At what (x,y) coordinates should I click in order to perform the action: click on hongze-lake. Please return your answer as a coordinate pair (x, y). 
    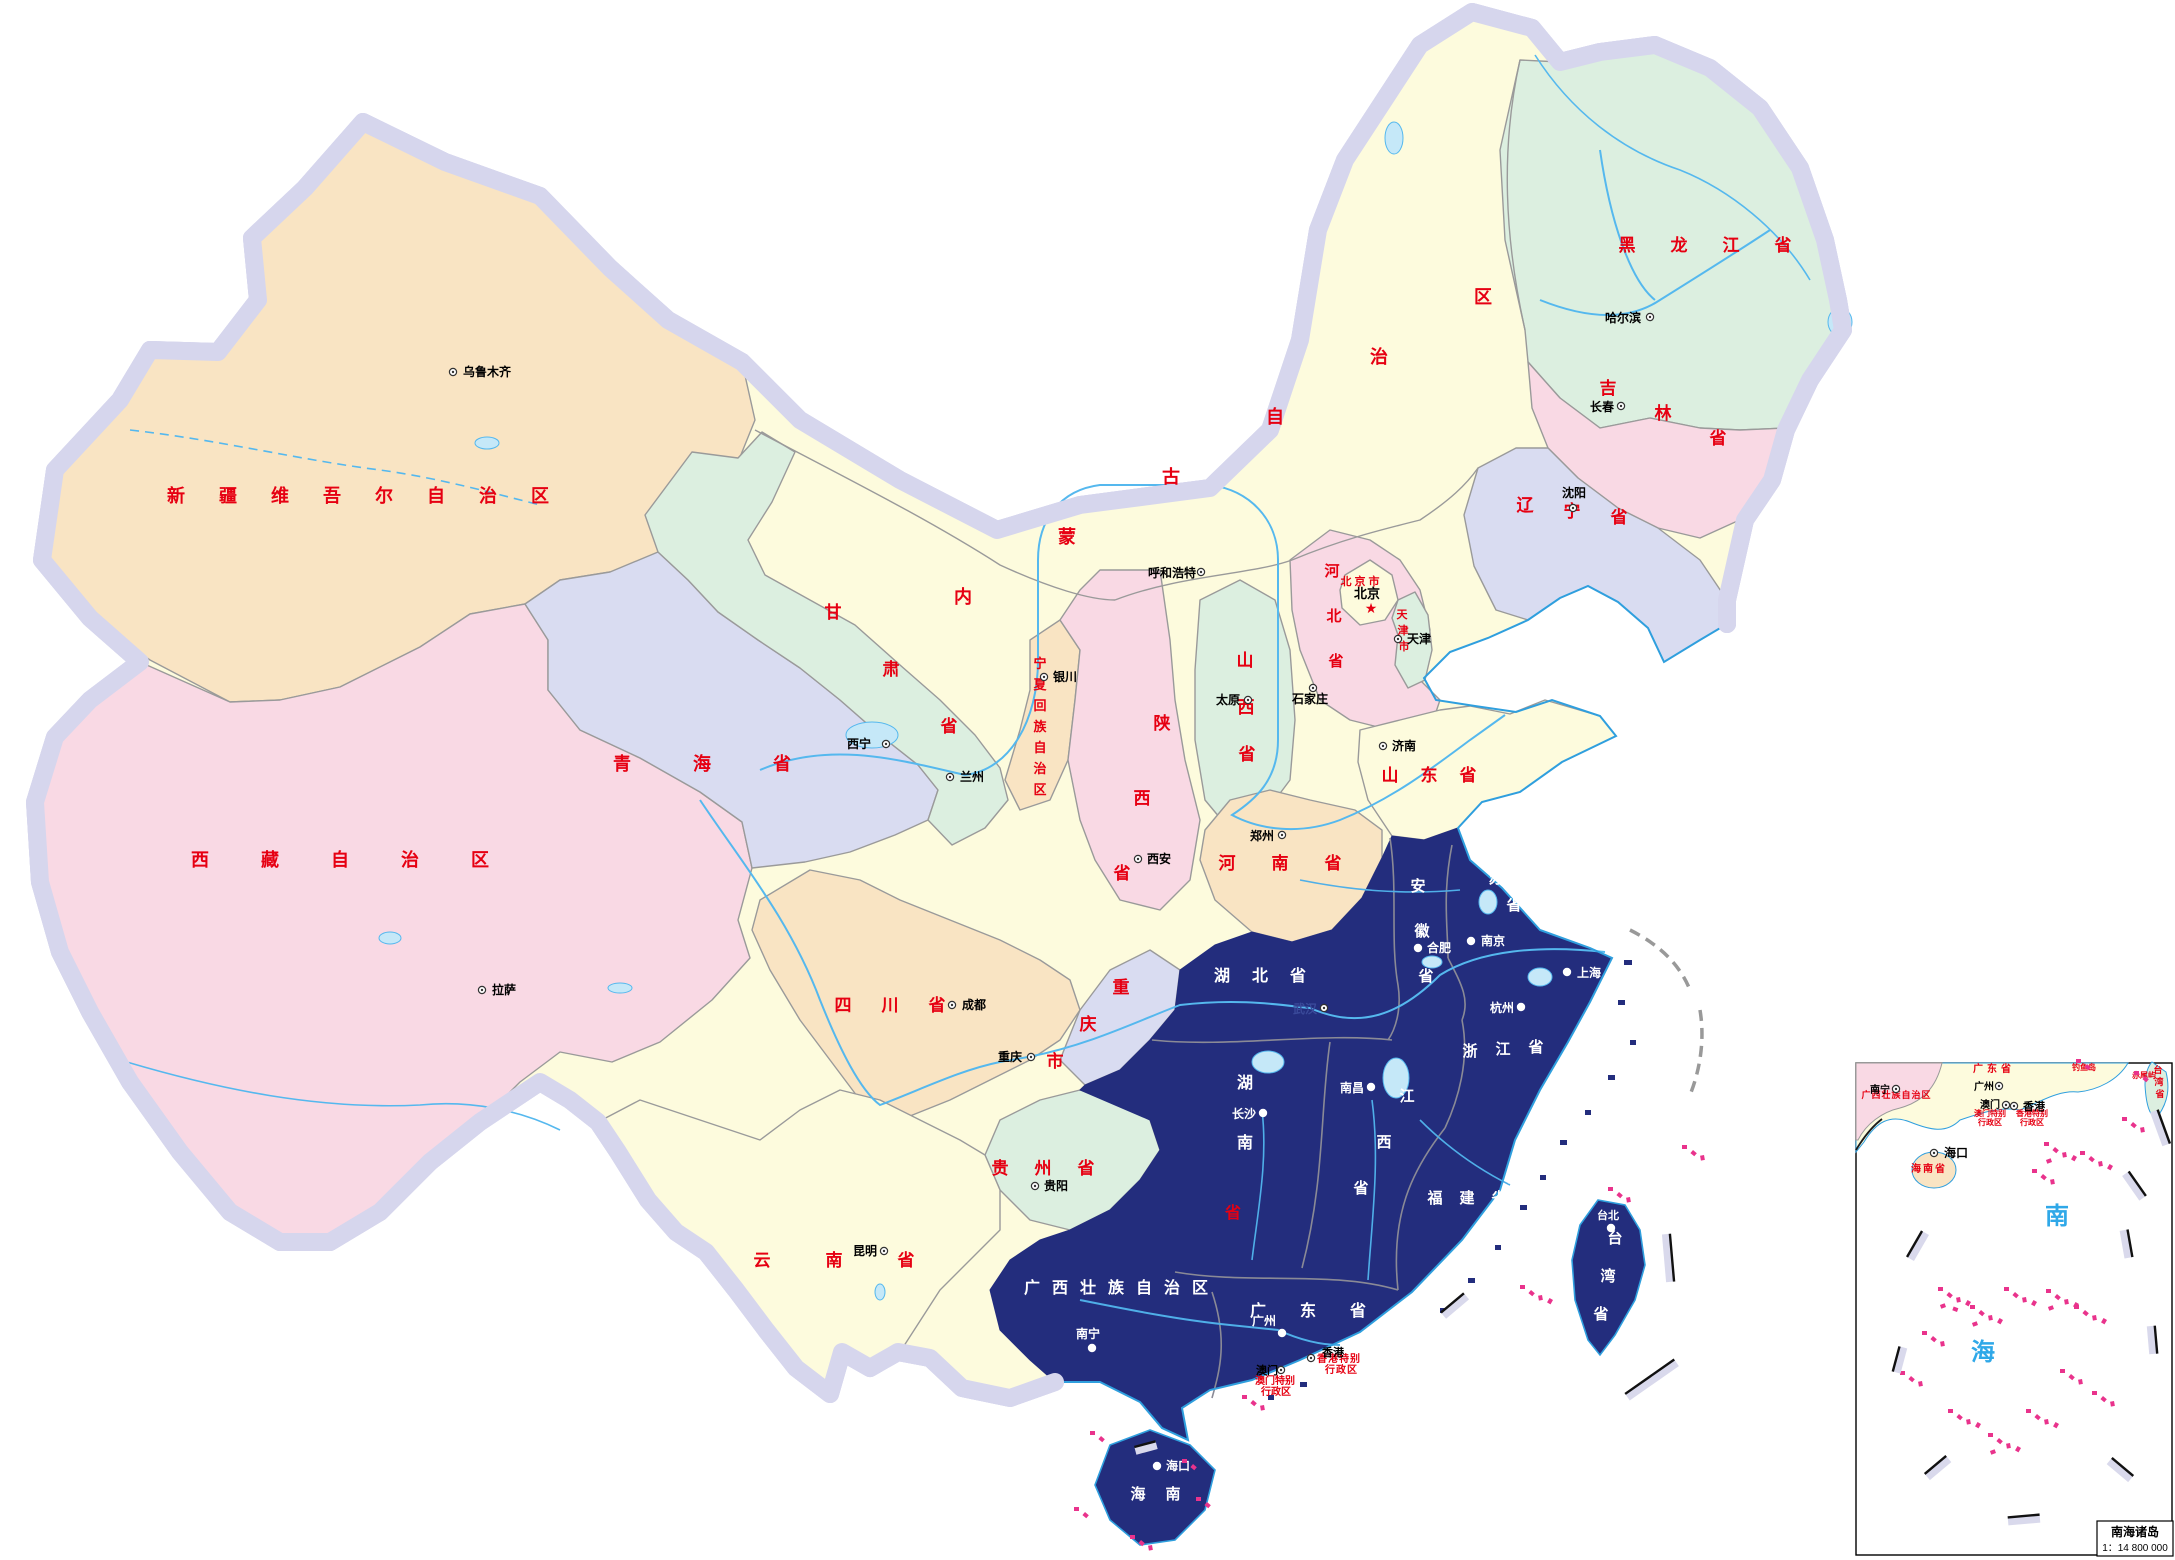
    Looking at the image, I should click on (1488, 902).